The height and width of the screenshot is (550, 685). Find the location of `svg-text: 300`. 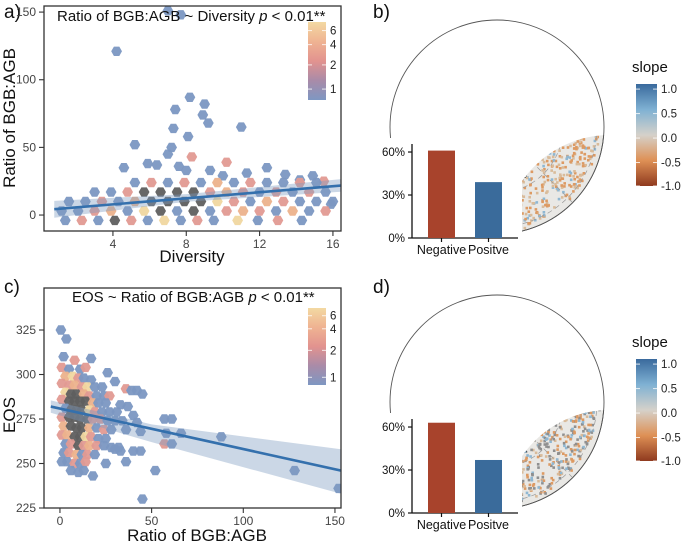

svg-text: 300 is located at coordinates (26, 375).